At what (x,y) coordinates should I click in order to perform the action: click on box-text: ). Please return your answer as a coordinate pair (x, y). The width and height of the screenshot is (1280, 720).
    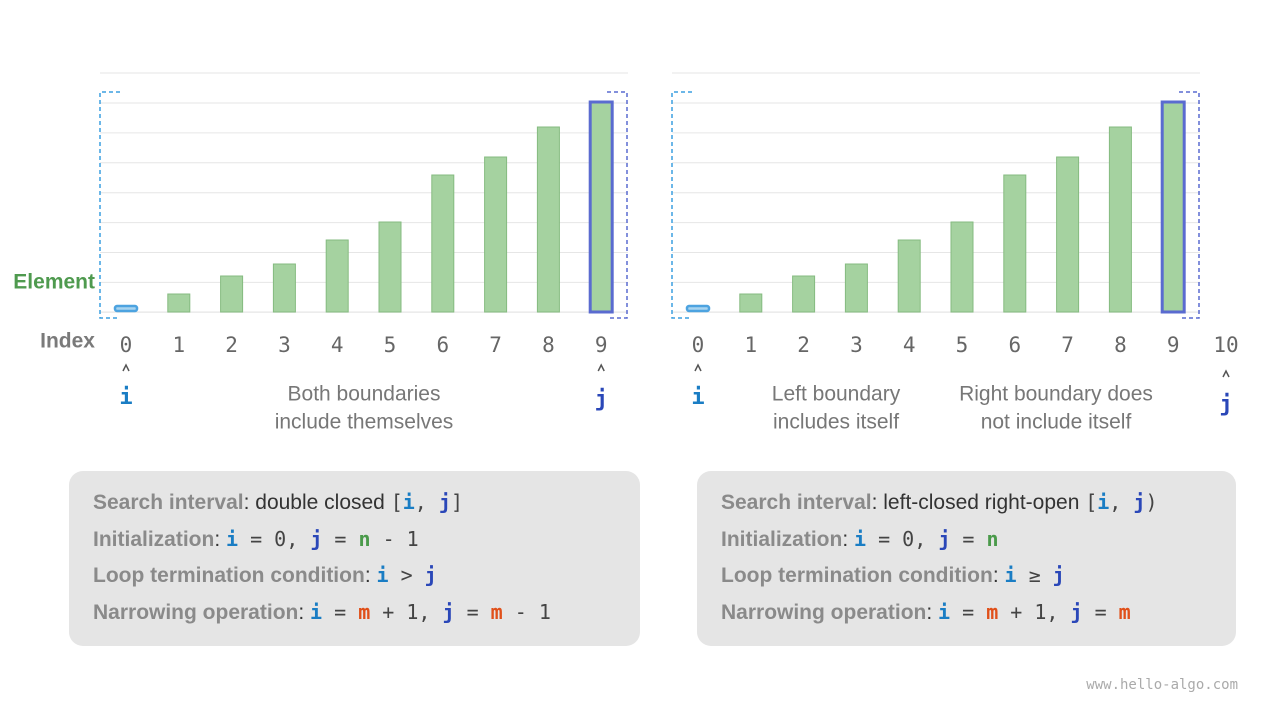
    Looking at the image, I should click on (1151, 502).